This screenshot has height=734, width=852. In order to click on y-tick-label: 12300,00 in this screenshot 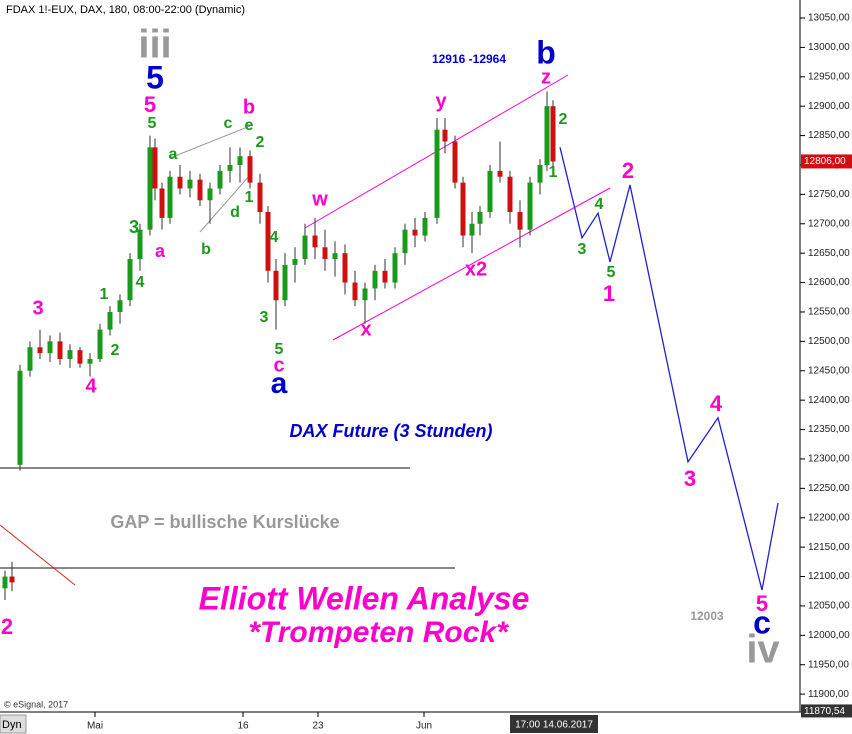, I will do `click(829, 459)`.